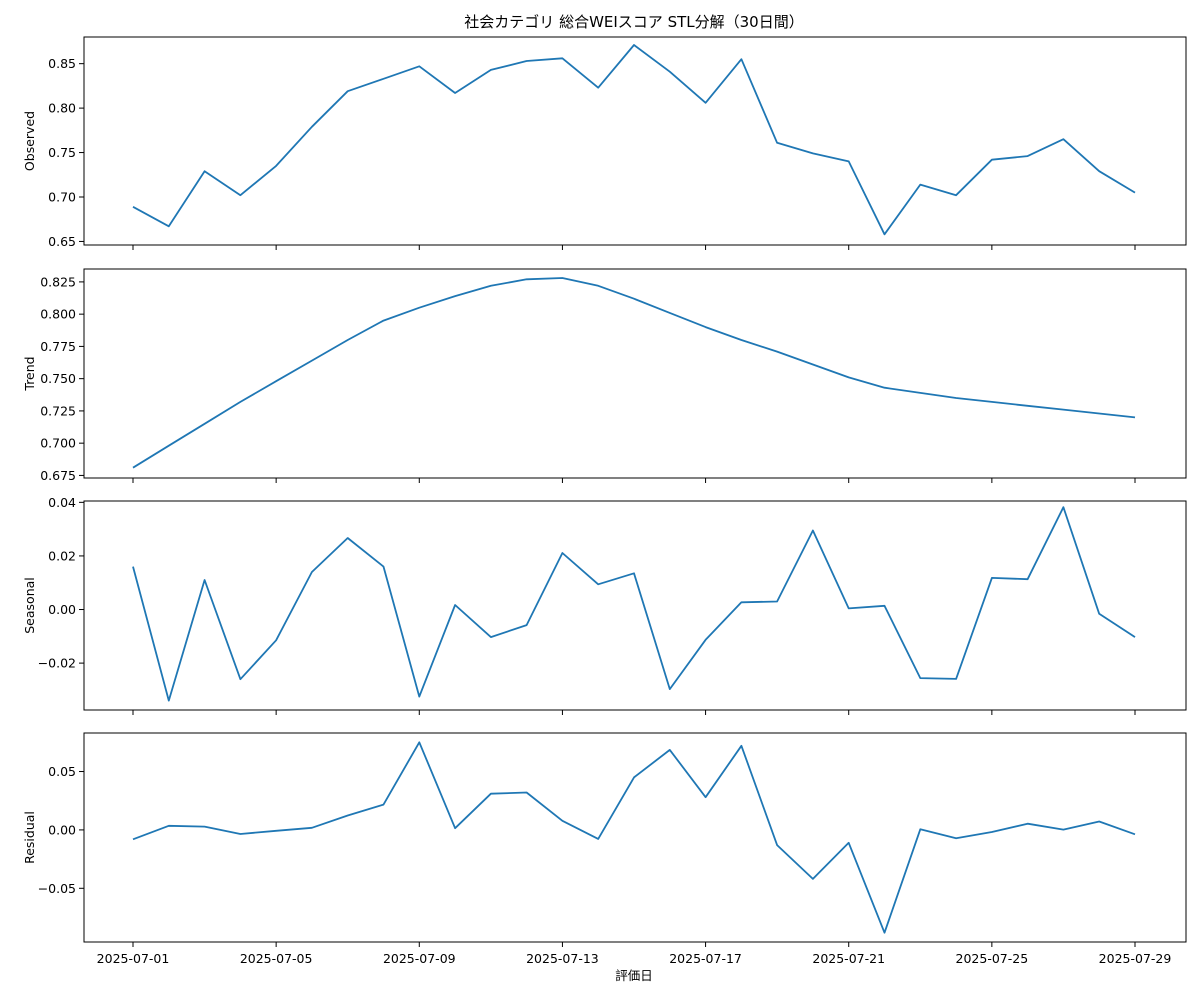  What do you see at coordinates (1135, 958) in the screenshot?
I see `x-tick-label: 2025-07-29` at bounding box center [1135, 958].